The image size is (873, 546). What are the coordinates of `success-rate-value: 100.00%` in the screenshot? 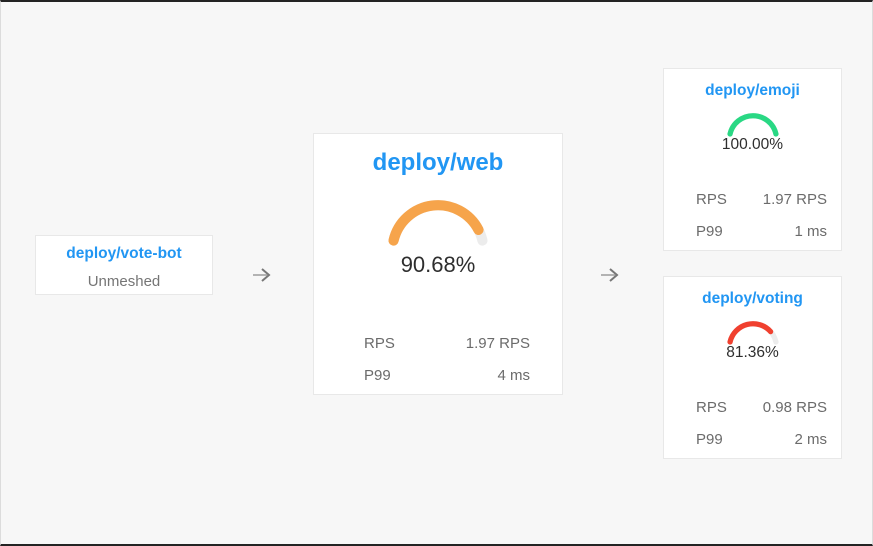 It's located at (752, 144).